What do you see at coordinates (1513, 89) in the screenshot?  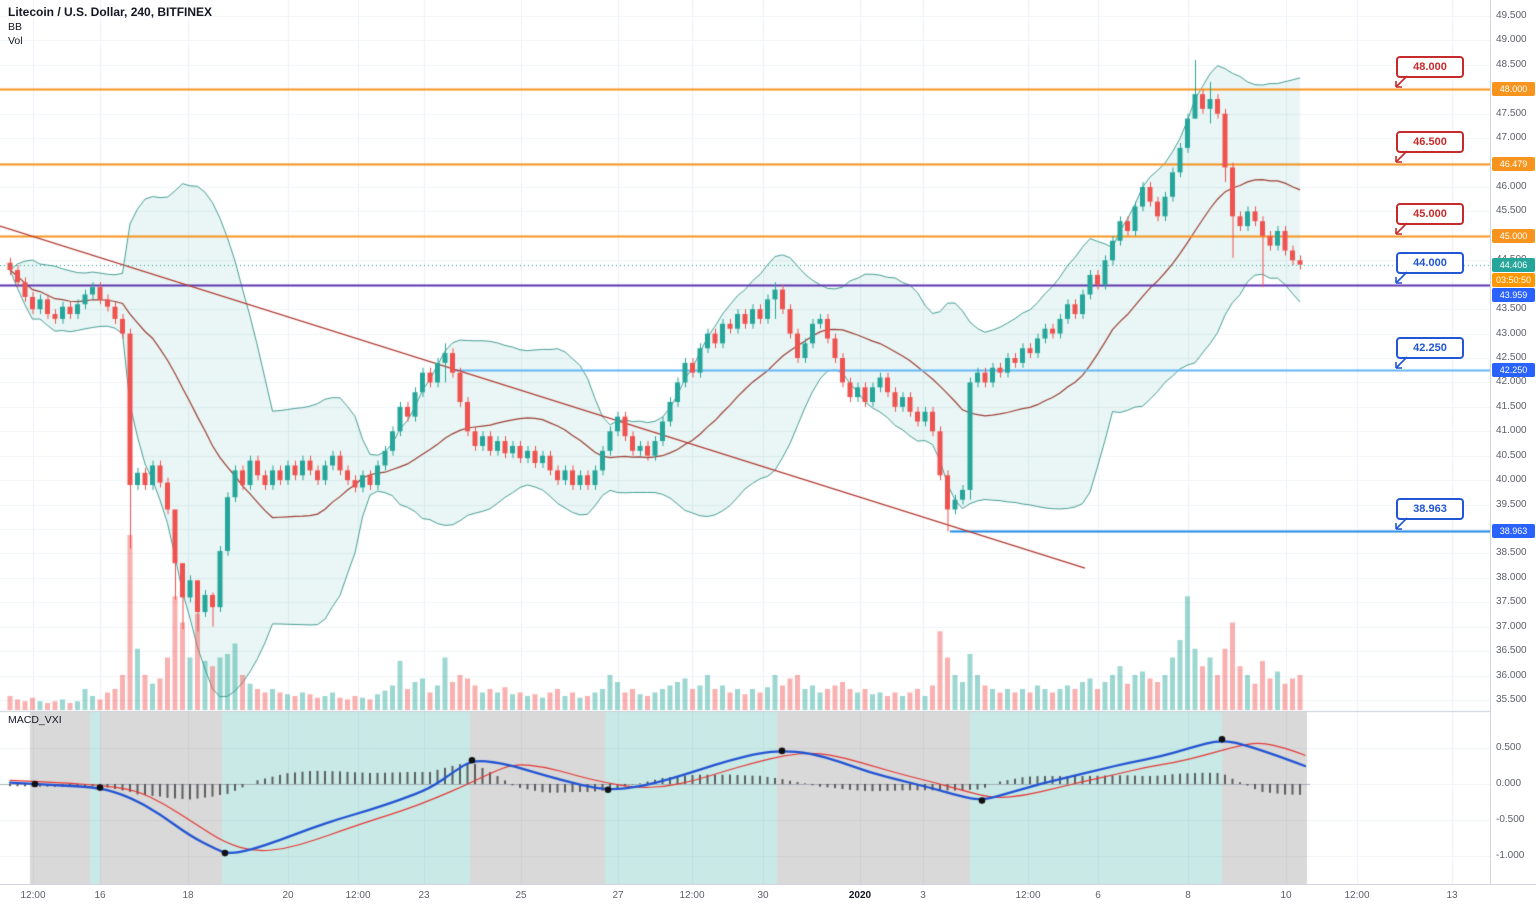 I see `level-price-chip: 48.000` at bounding box center [1513, 89].